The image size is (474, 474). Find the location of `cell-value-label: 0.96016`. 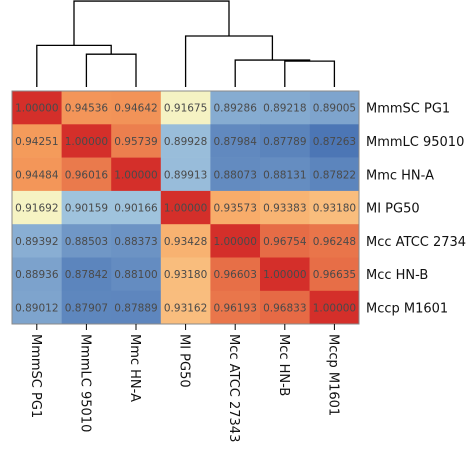

cell-value-label: 0.96016 is located at coordinates (87, 175).